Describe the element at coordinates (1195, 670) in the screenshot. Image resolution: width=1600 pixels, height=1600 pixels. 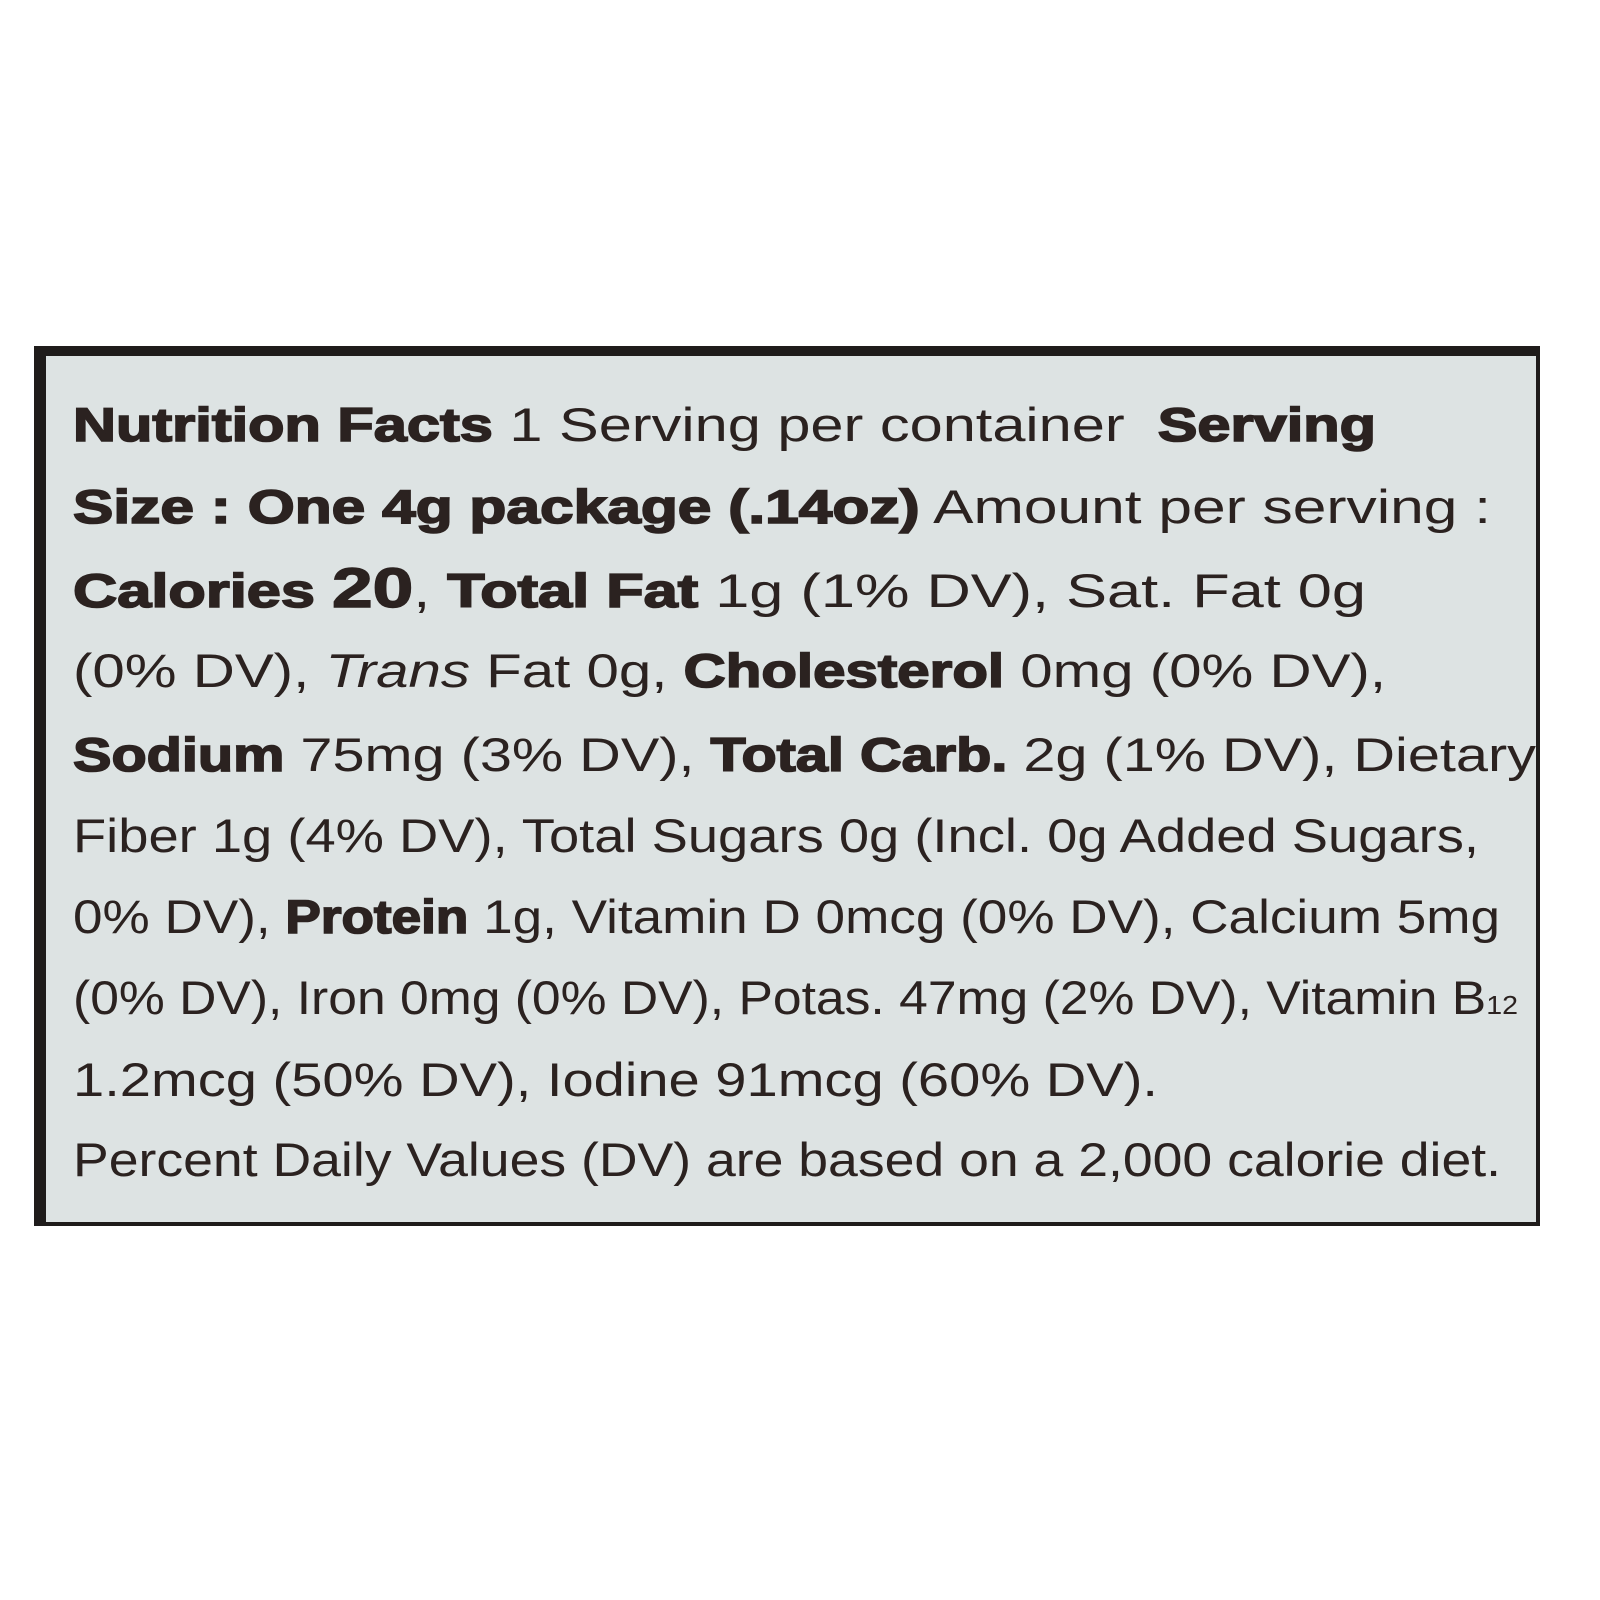
I see `label-text: 0mg (0% DV),` at that location.